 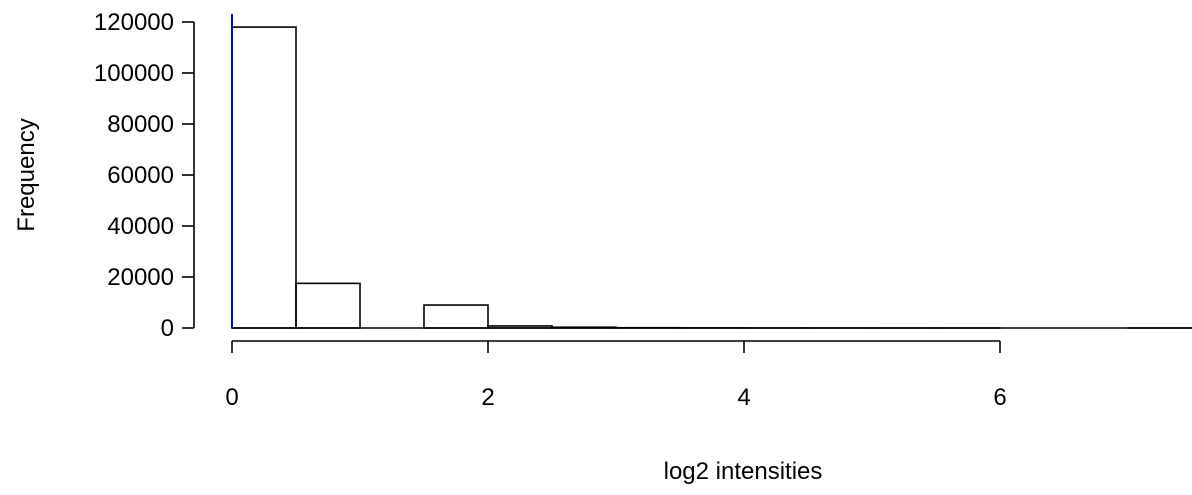 I want to click on x-tick-label: 2, so click(x=487, y=397).